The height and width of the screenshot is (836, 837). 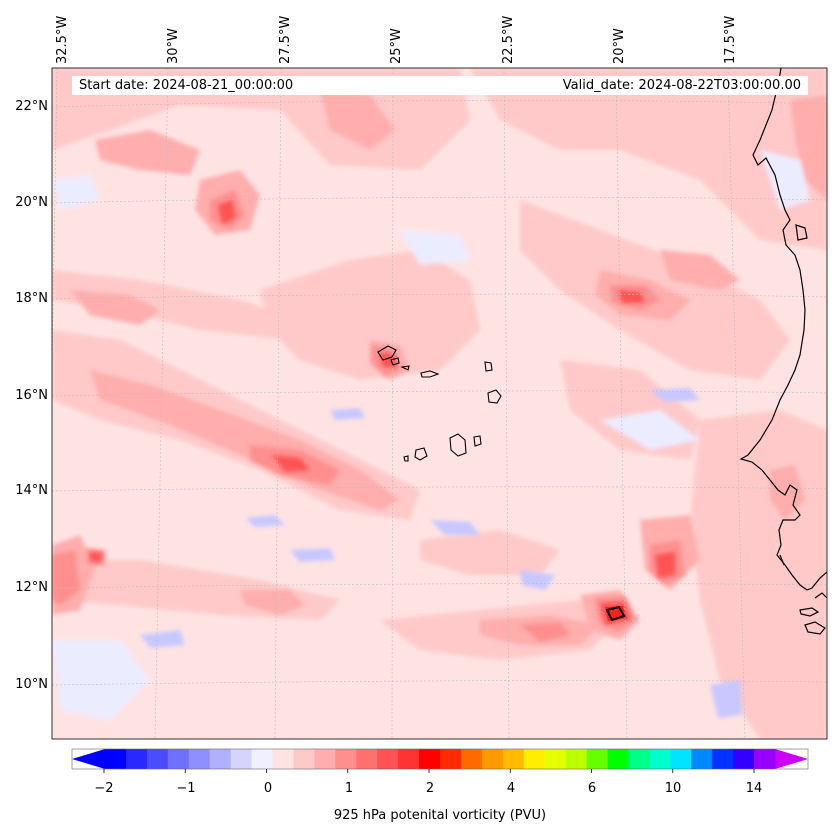 I want to click on colorbar-tick-label-4: 4, so click(x=511, y=788).